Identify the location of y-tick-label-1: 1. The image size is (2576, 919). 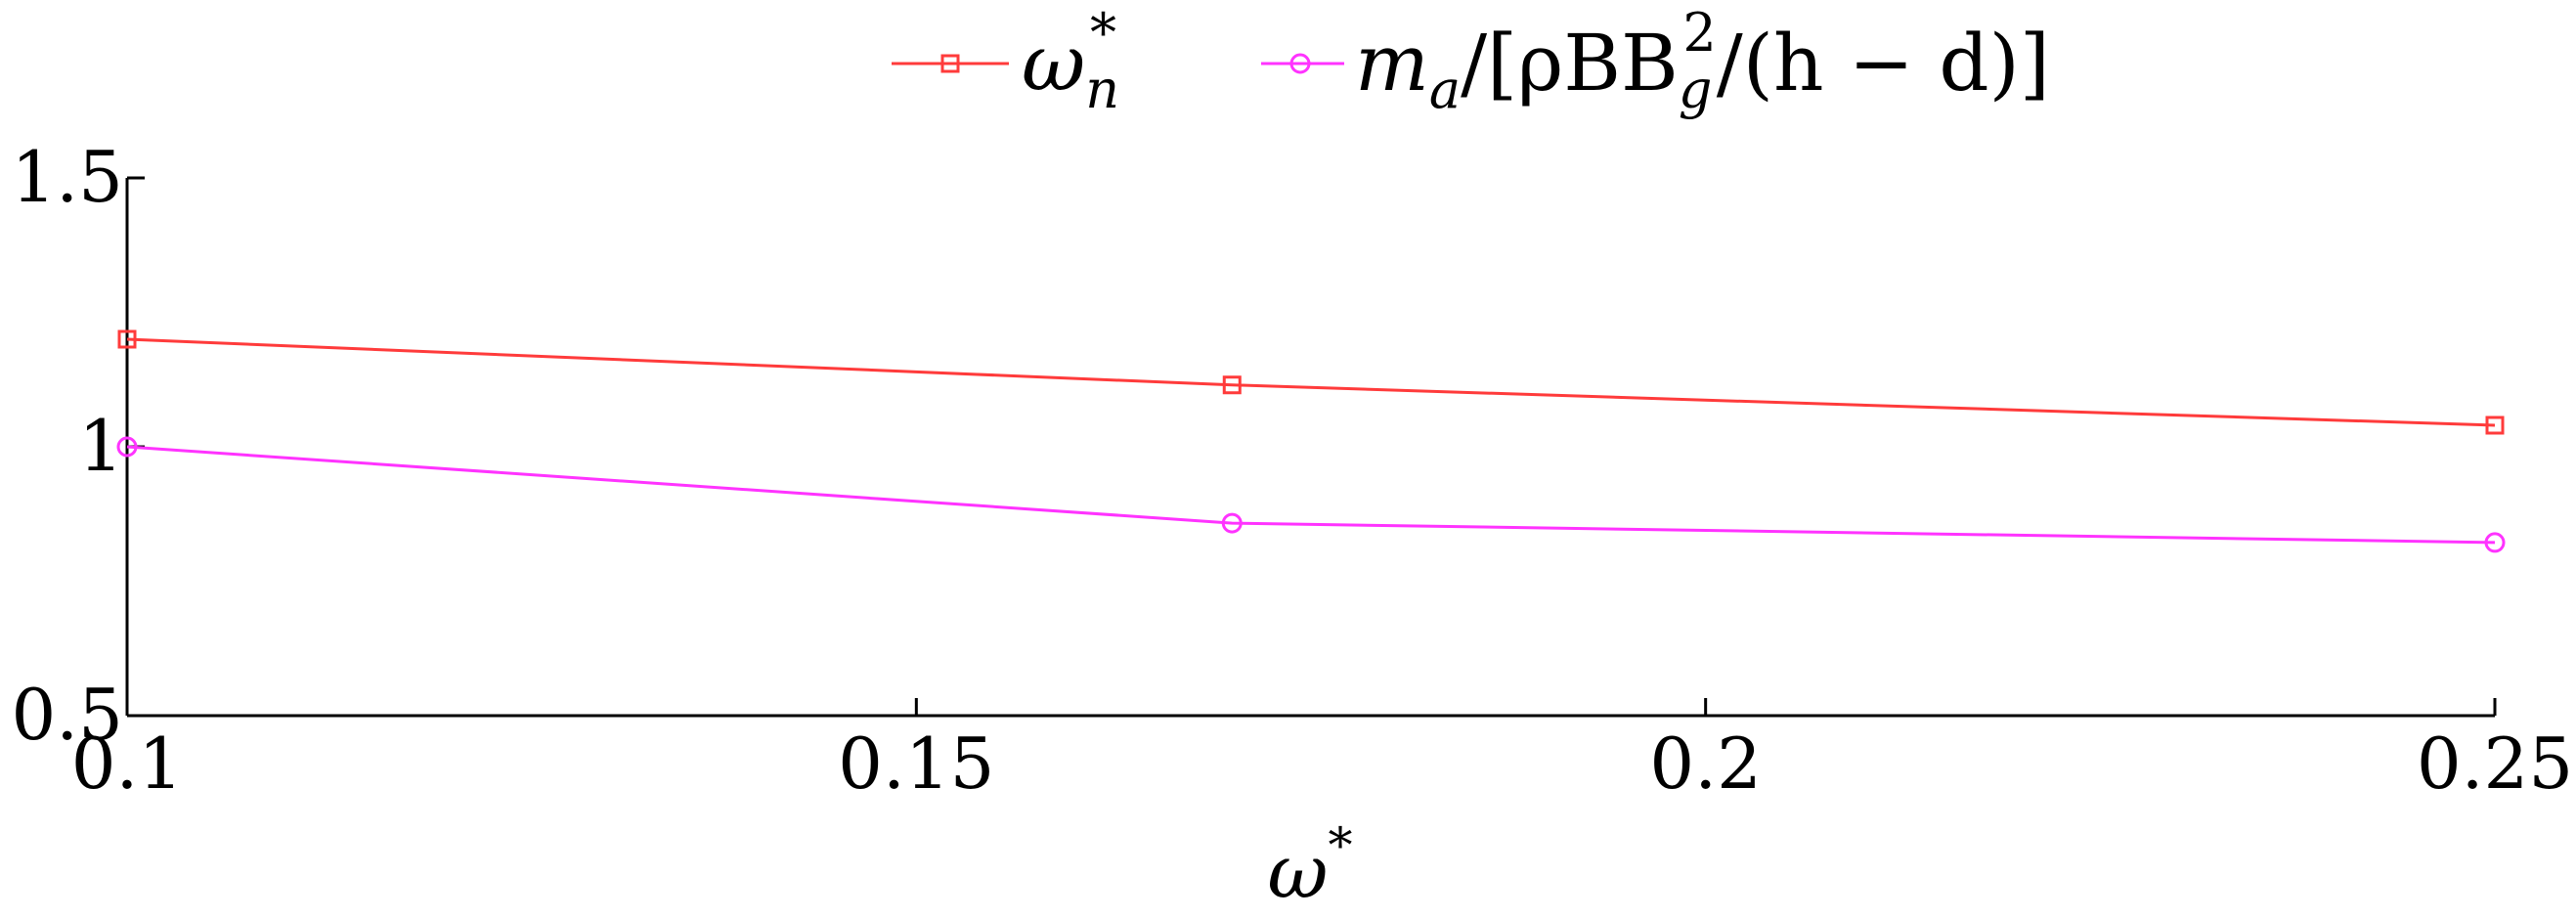
(100, 446).